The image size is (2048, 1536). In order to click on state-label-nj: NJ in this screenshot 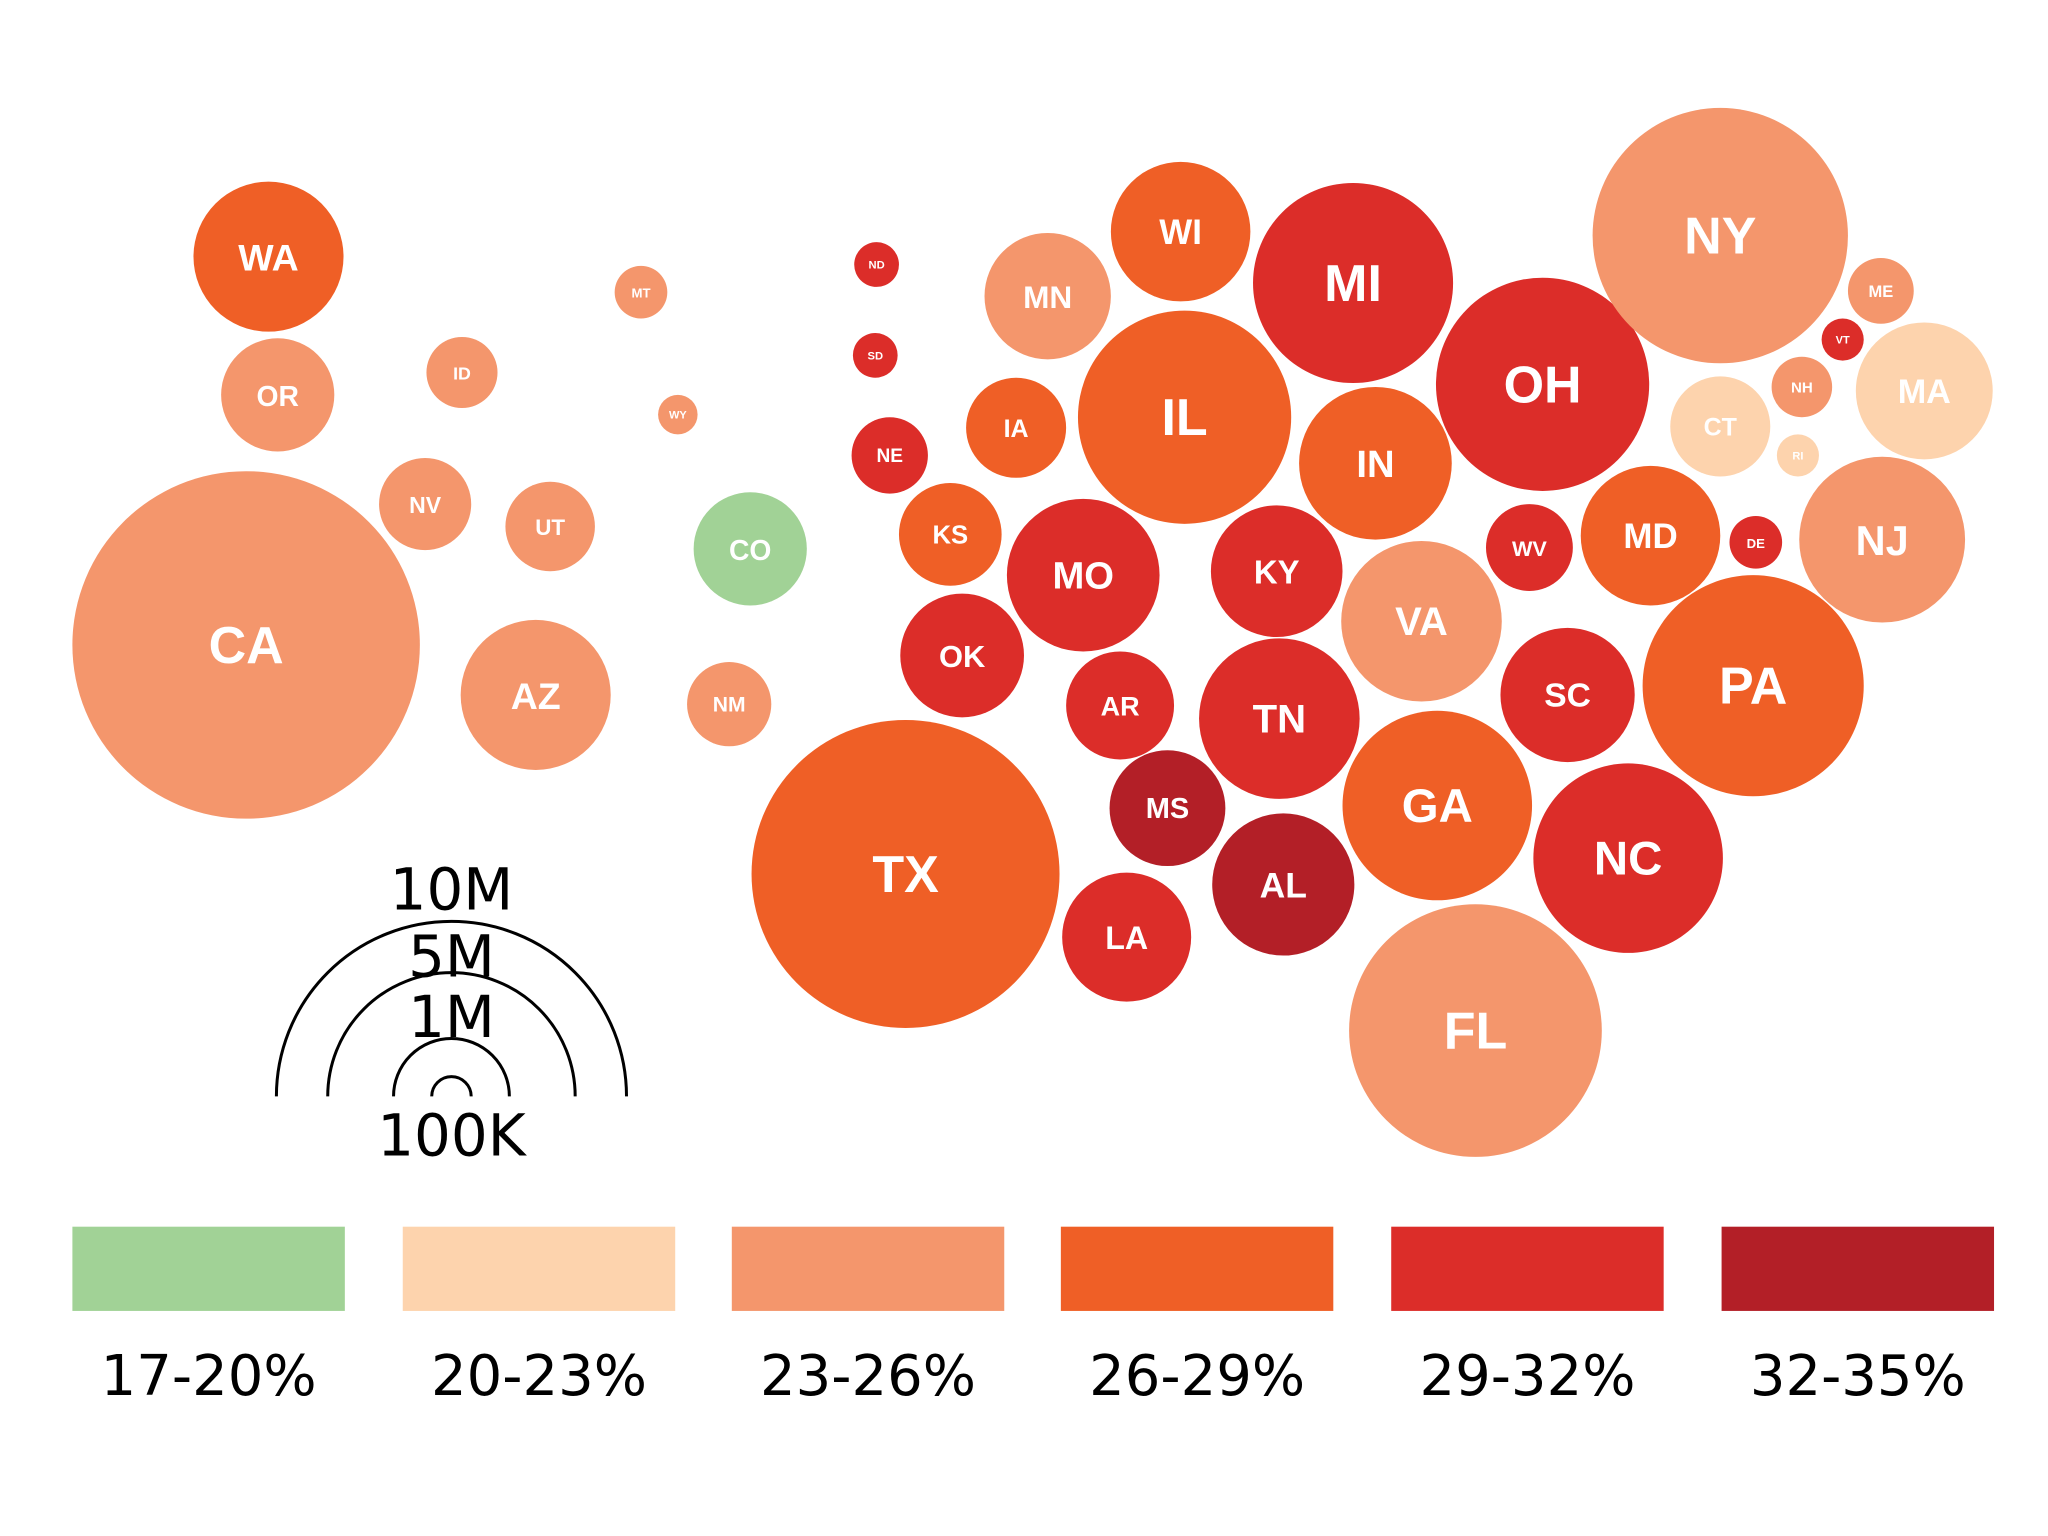, I will do `click(1882, 540)`.